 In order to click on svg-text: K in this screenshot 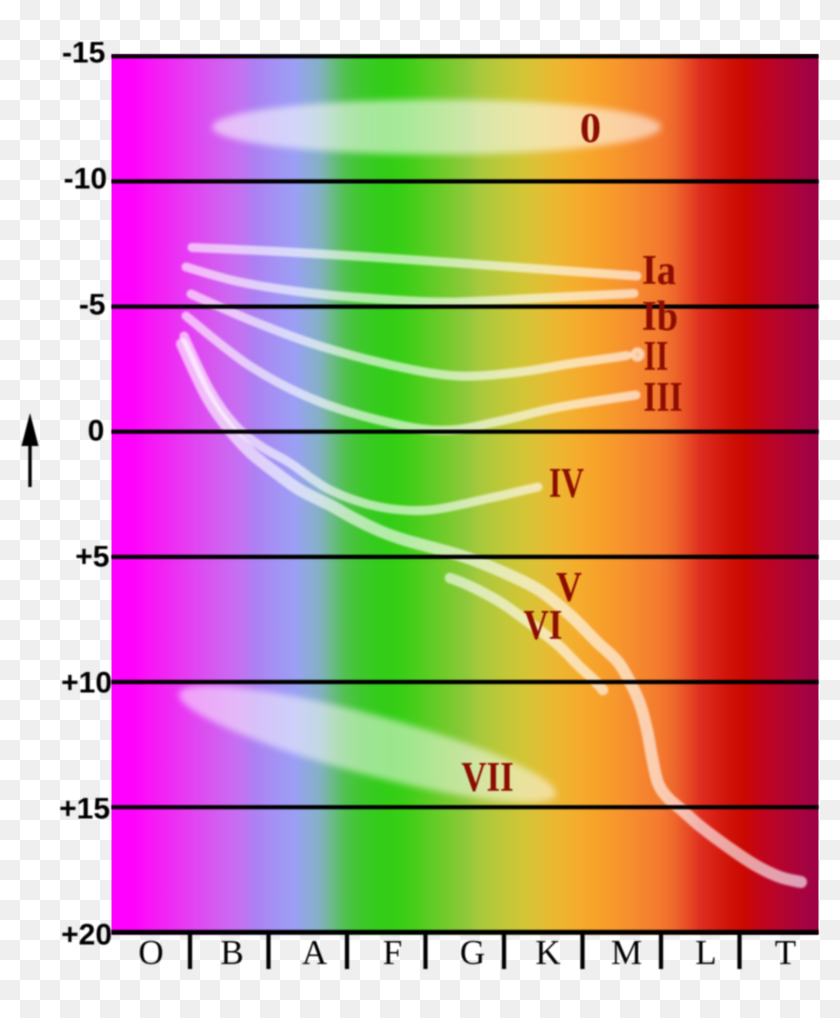, I will do `click(547, 952)`.